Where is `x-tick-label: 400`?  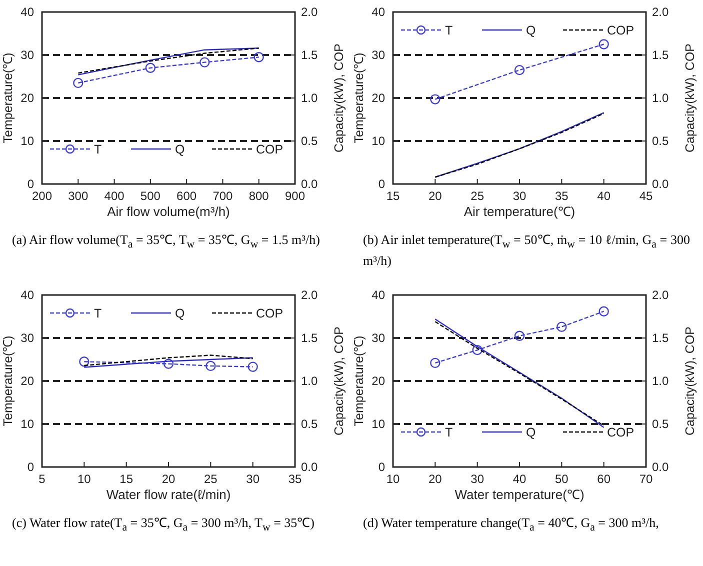 x-tick-label: 400 is located at coordinates (114, 196).